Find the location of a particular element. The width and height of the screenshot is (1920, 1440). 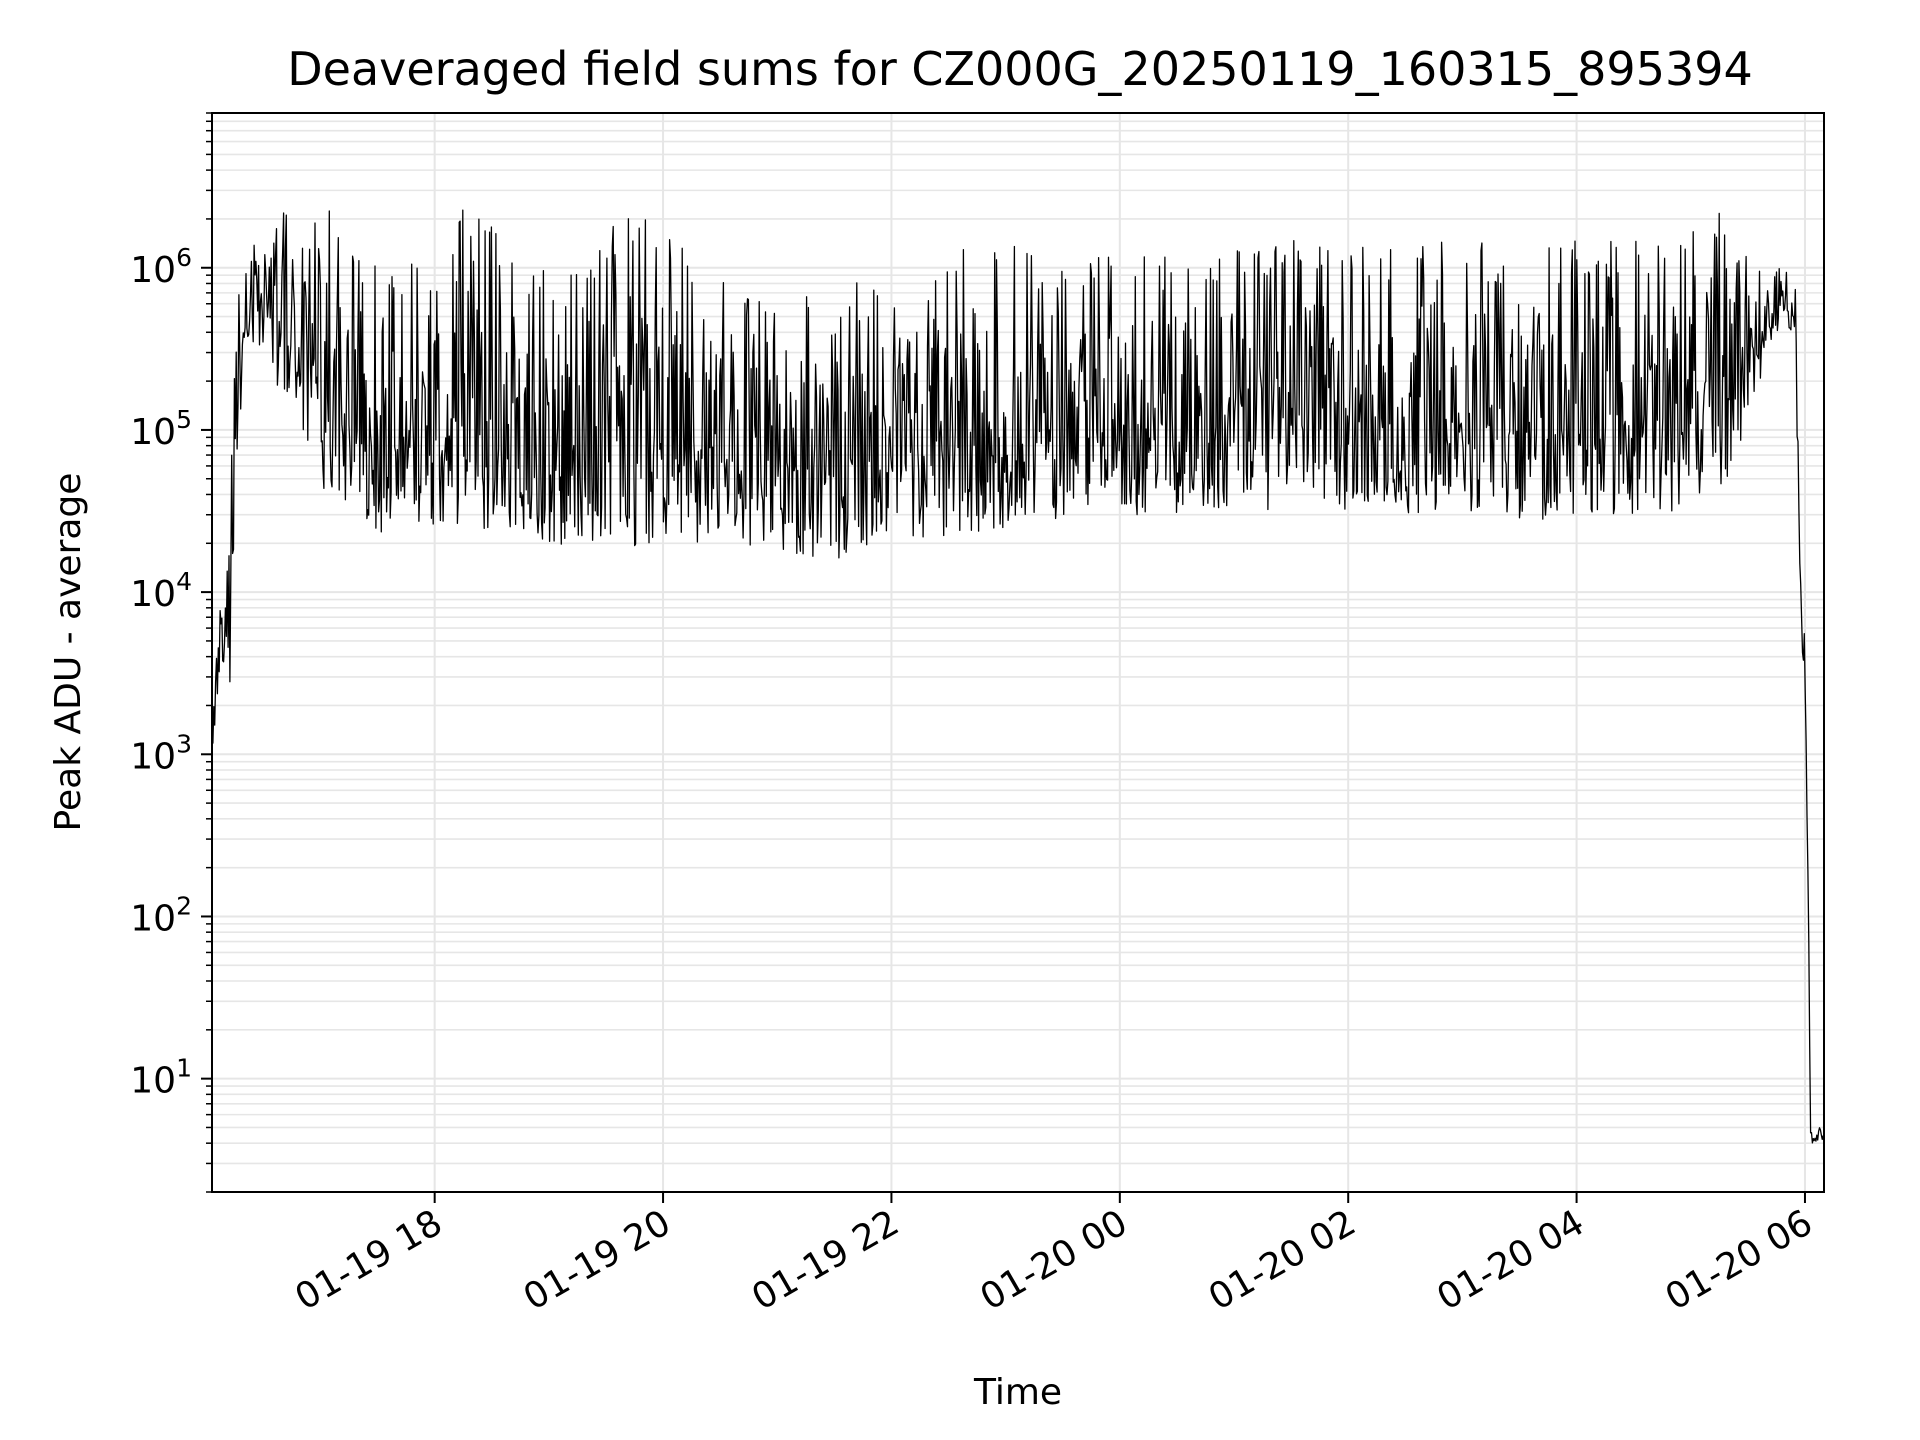

y-tick-label: 10⁶ is located at coordinates (161, 267).